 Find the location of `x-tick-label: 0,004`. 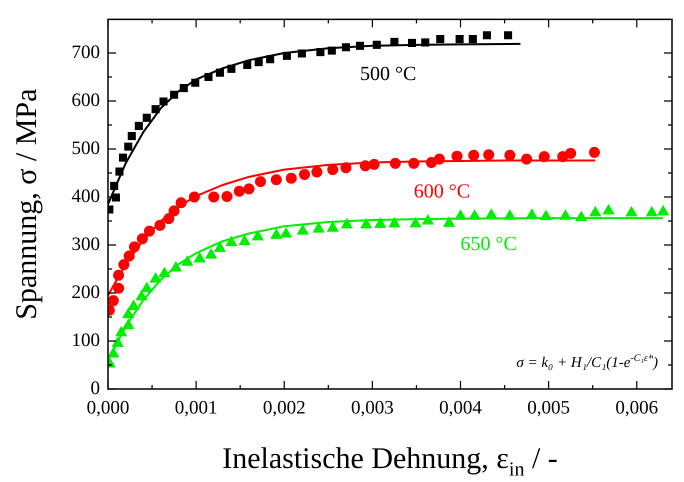

x-tick-label: 0,004 is located at coordinates (460, 407).